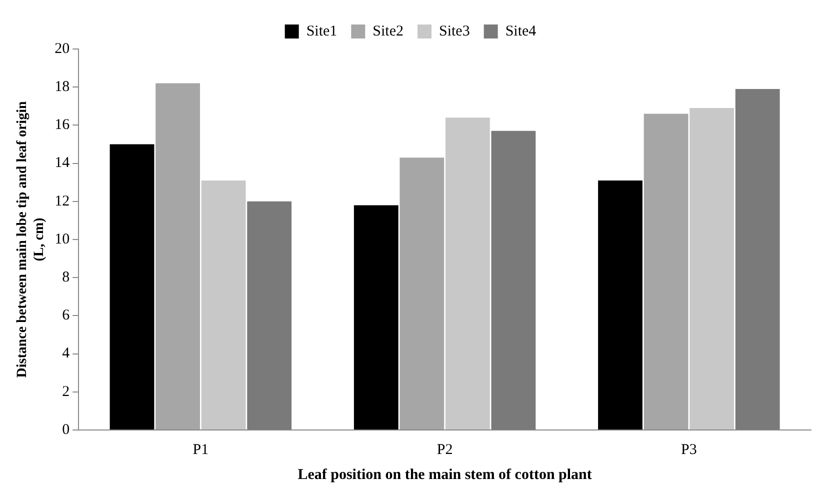 Image resolution: width=823 pixels, height=492 pixels. I want to click on y-tick-label: 20, so click(62, 48).